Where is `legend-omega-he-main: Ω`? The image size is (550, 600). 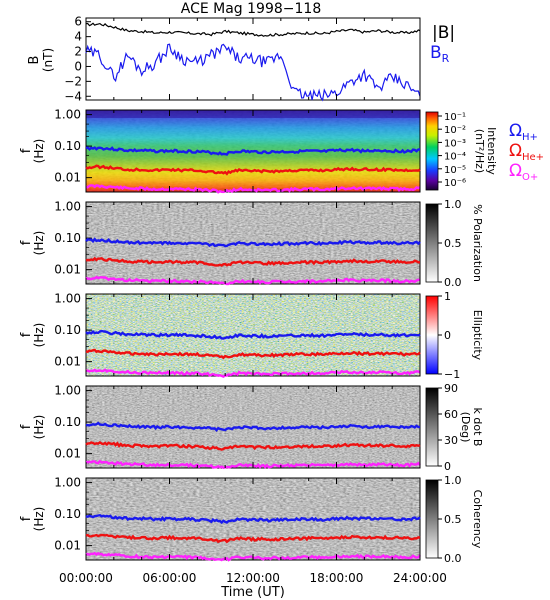
legend-omega-he-main: Ω is located at coordinates (515, 151).